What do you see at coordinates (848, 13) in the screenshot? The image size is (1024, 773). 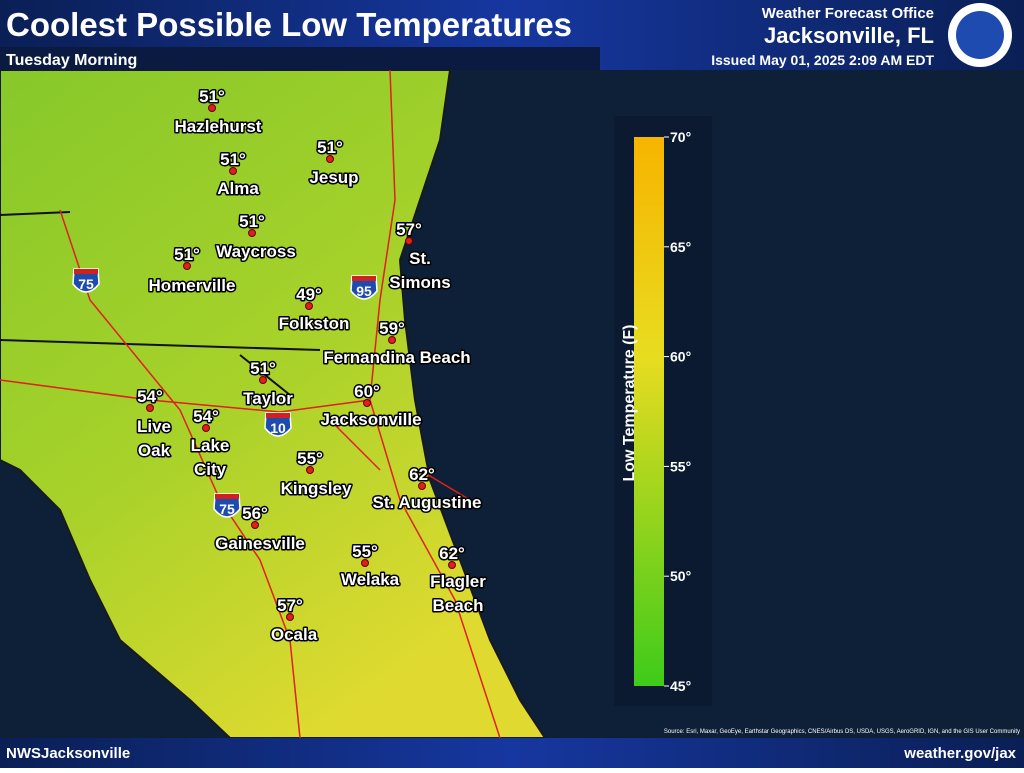 I see `office: Weather Forecast Office` at bounding box center [848, 13].